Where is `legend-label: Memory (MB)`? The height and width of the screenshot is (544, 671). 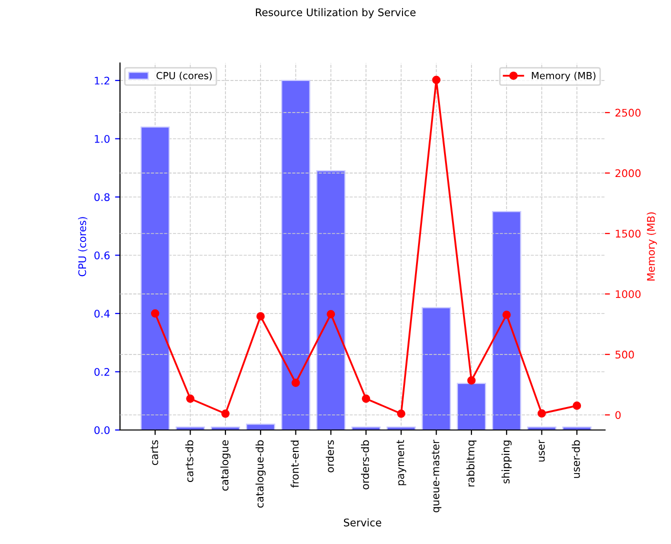 legend-label: Memory (MB) is located at coordinates (564, 77).